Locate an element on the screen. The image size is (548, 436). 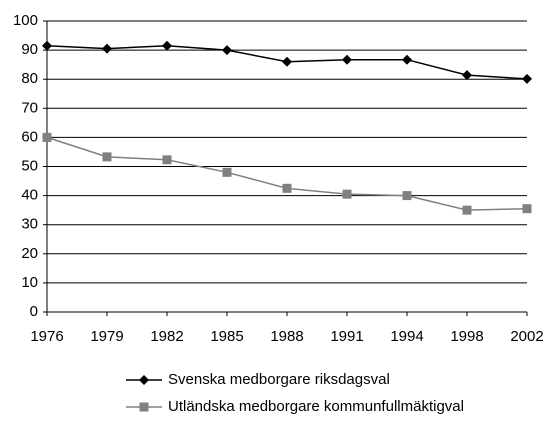
y-tick-label: 90 is located at coordinates (29, 49).